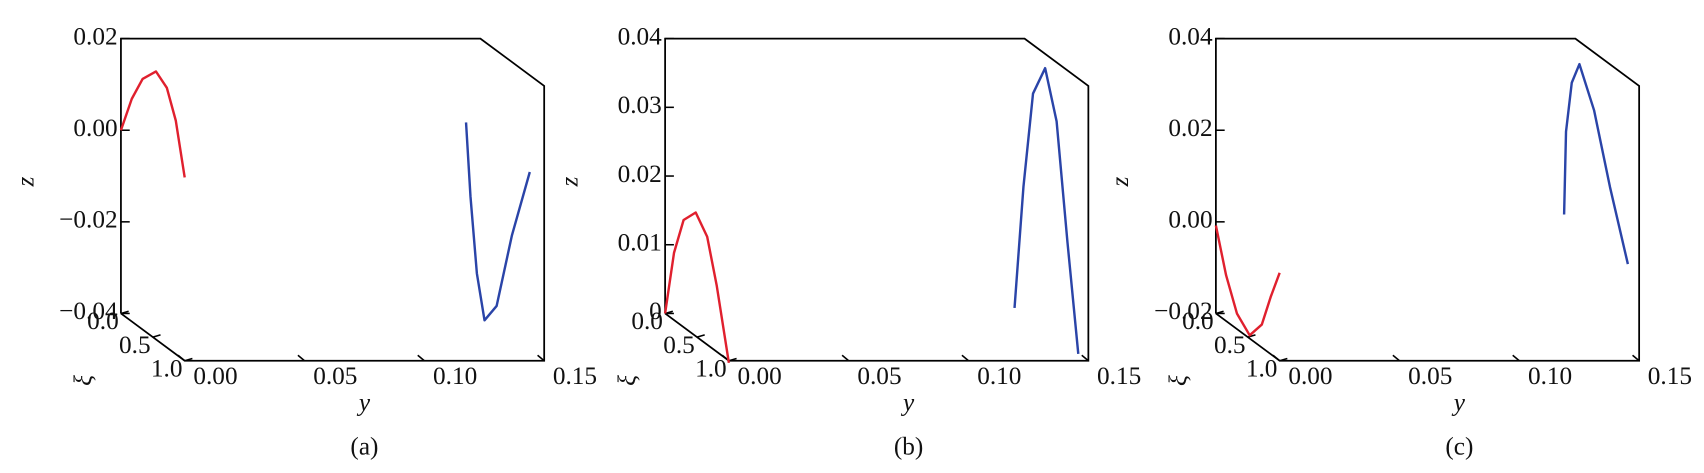 This screenshot has height=473, width=1704. What do you see at coordinates (364, 446) in the screenshot?
I see `caption: (a)` at bounding box center [364, 446].